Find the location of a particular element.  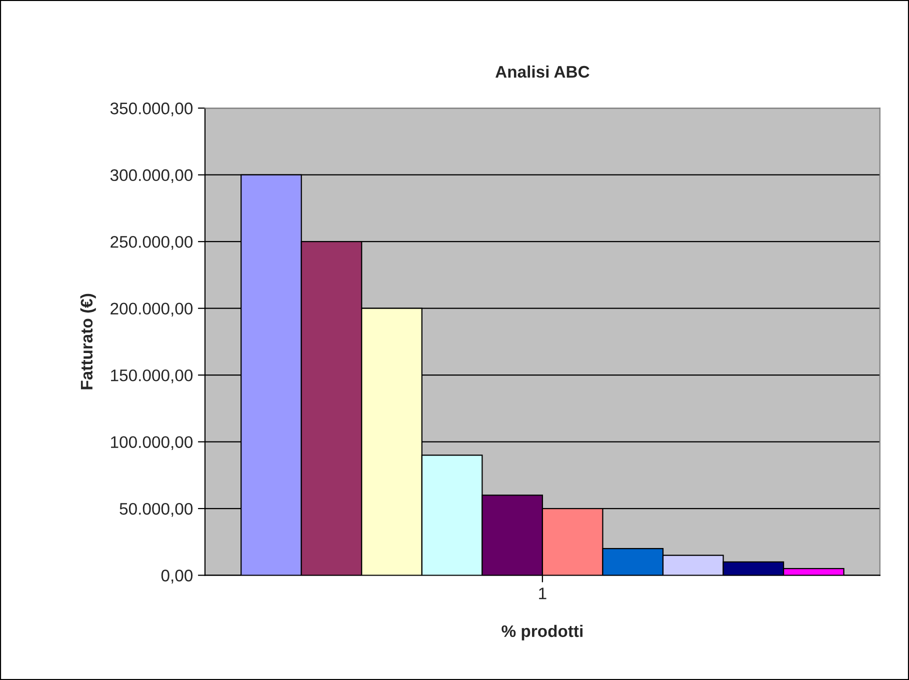

y-tick-label: 150.000,00 is located at coordinates (152, 376).